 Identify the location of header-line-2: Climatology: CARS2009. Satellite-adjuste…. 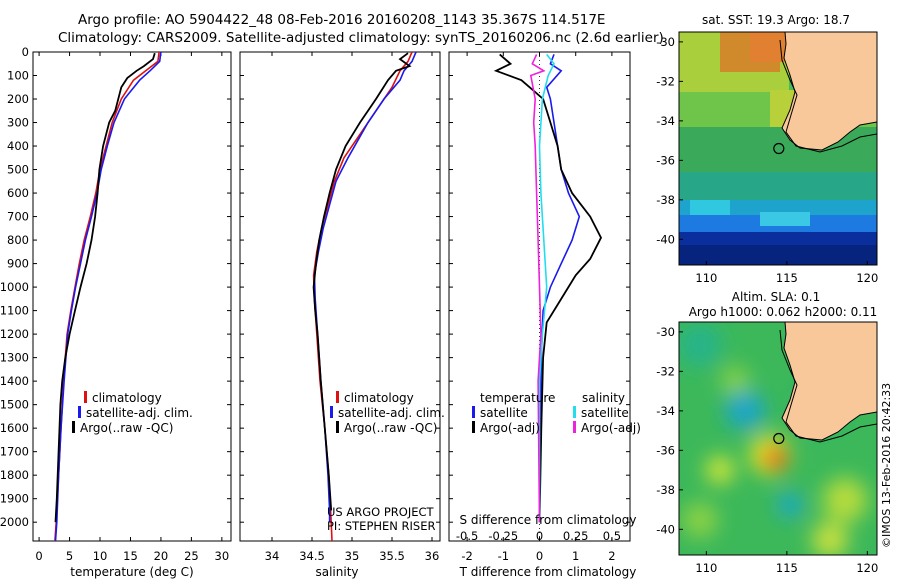
(361, 38).